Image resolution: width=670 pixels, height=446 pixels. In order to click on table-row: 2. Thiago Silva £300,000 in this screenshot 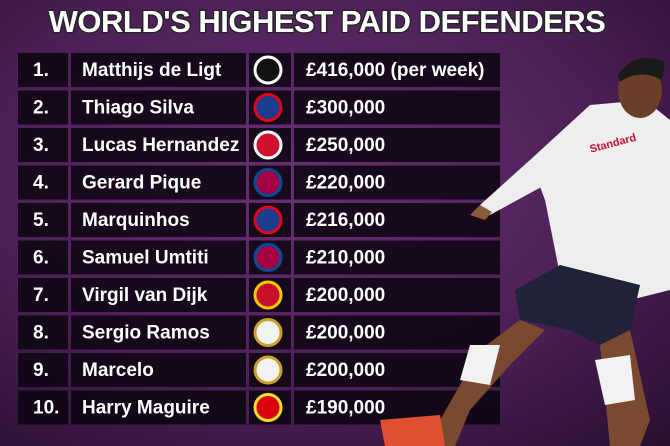, I will do `click(259, 107)`.